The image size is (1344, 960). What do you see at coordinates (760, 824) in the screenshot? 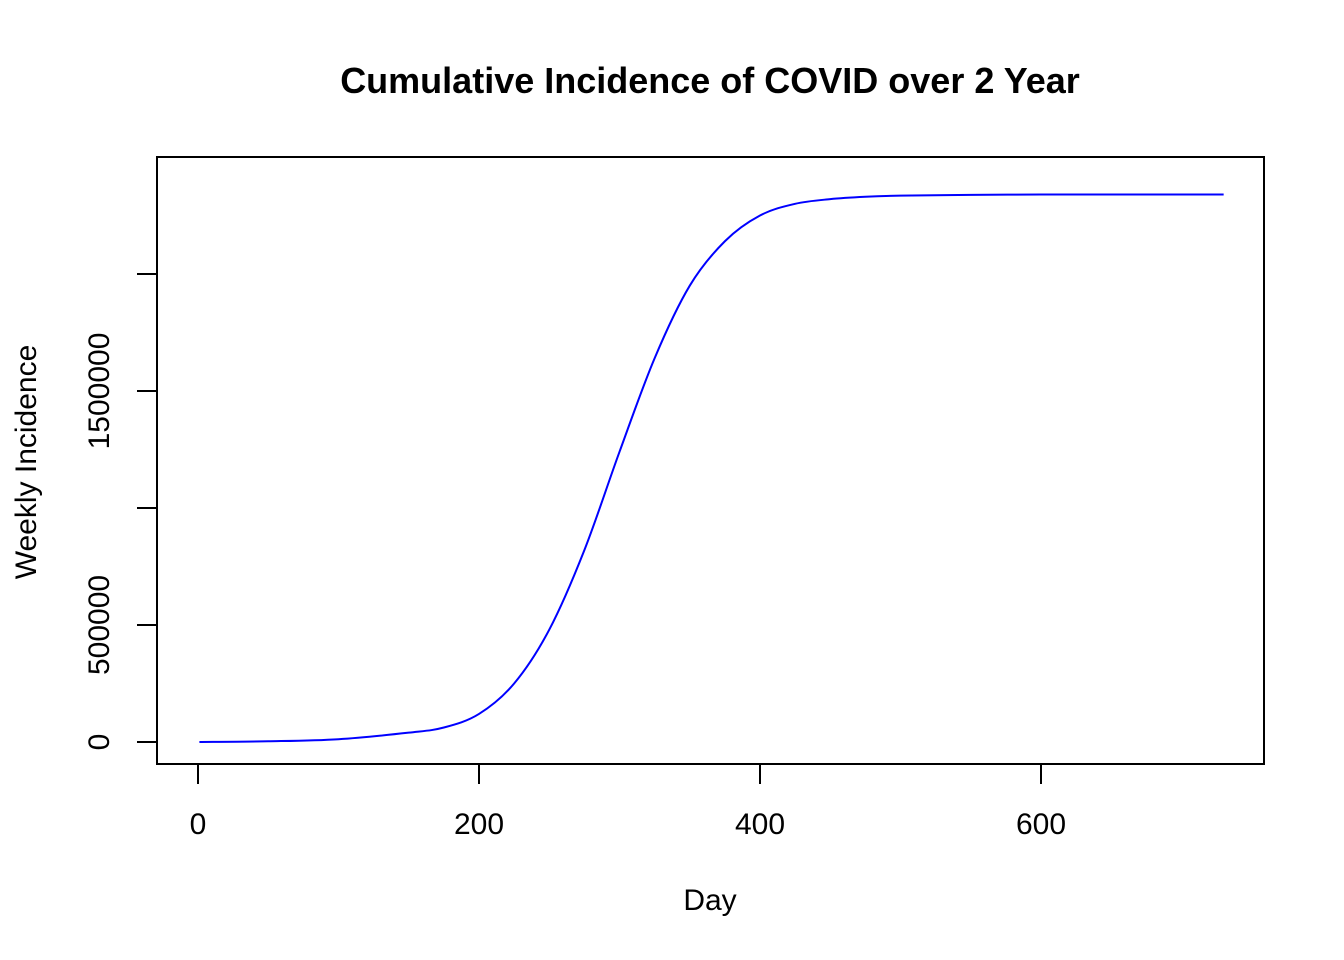
I see `x-tick-label: 400` at bounding box center [760, 824].